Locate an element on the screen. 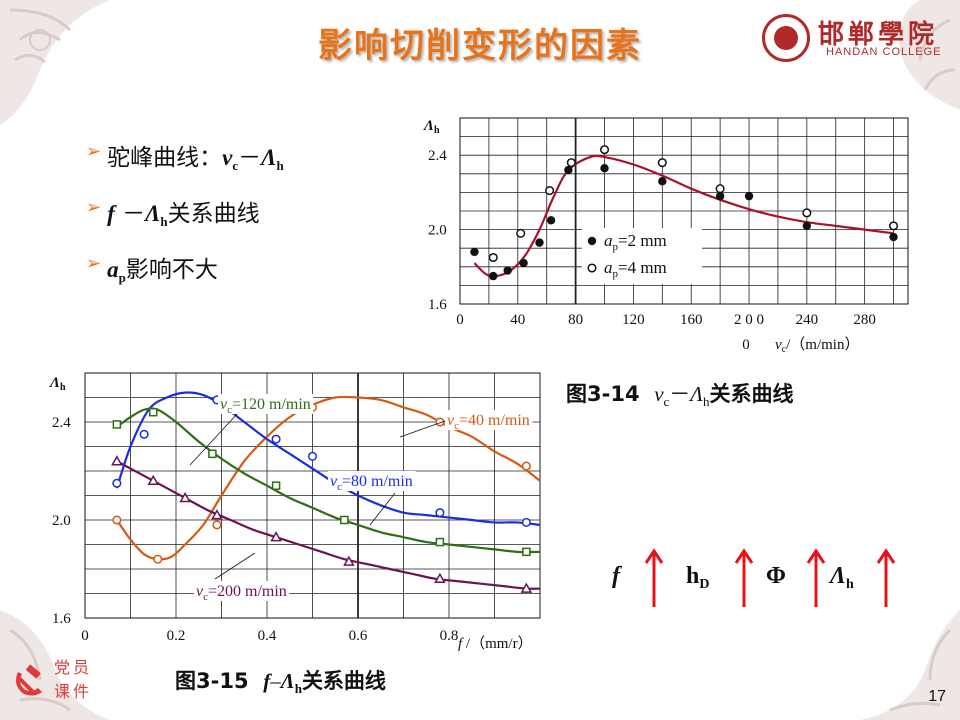 The image size is (960, 720). x-tick-label: 0.6 is located at coordinates (358, 636).